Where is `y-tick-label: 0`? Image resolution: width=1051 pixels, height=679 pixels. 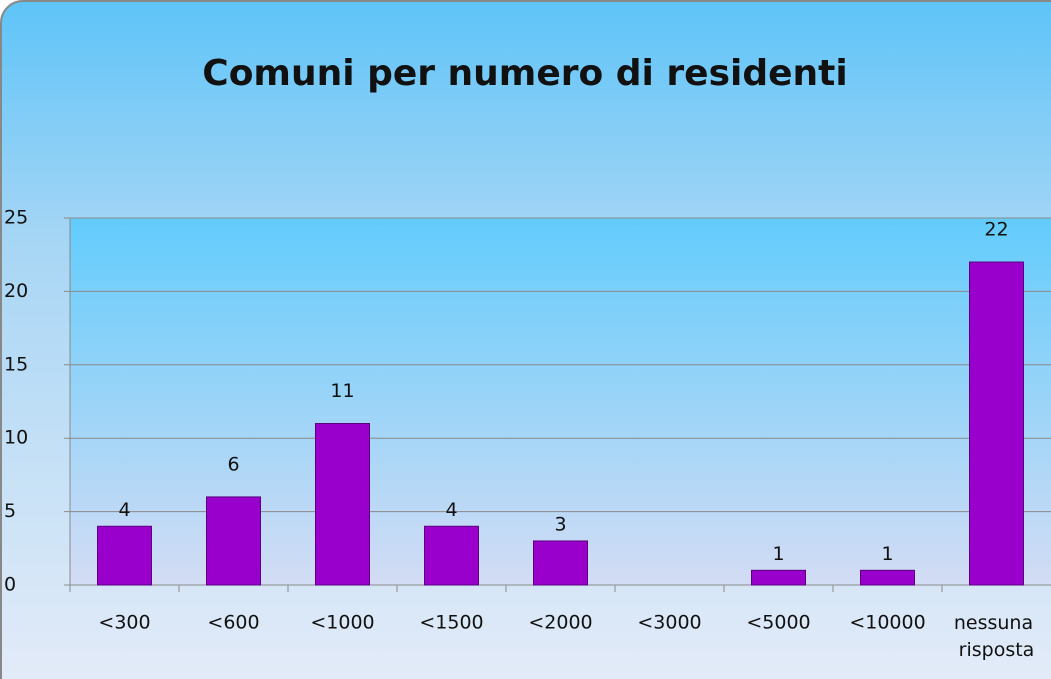
y-tick-label: 0 is located at coordinates (10, 585).